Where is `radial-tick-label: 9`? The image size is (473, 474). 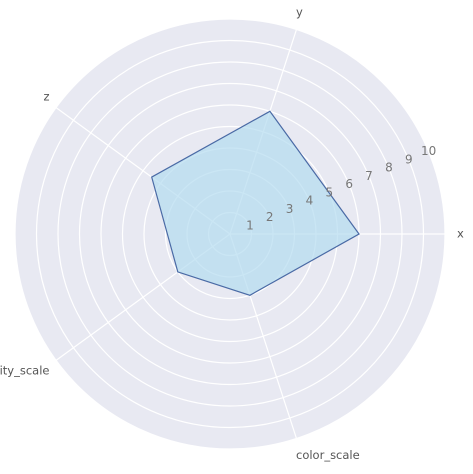 radial-tick-label: 9 is located at coordinates (409, 160).